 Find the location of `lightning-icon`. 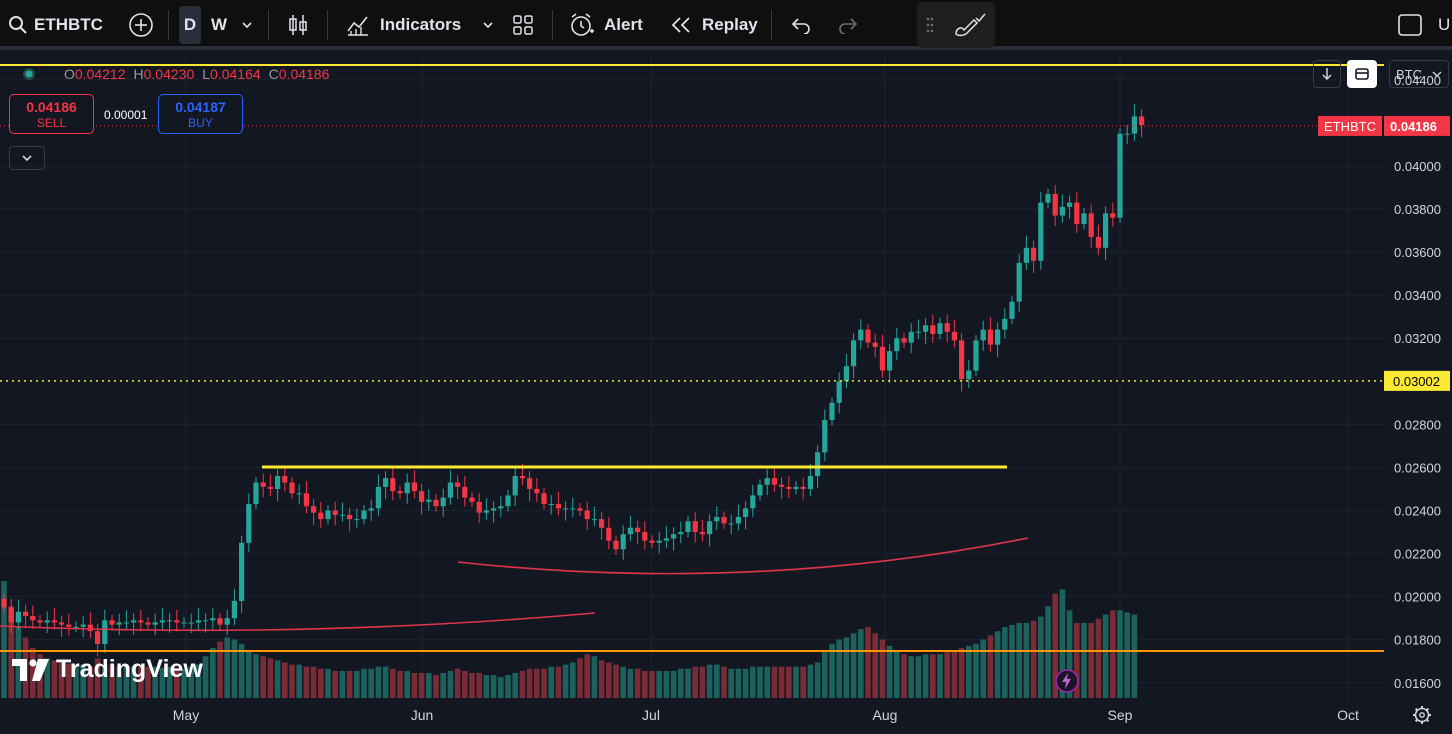

lightning-icon is located at coordinates (1067, 681).